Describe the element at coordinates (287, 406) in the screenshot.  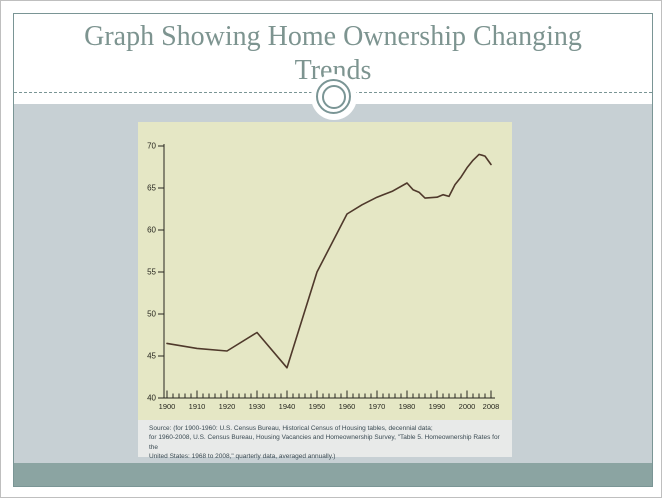
I see `svg-text: 1940` at that location.